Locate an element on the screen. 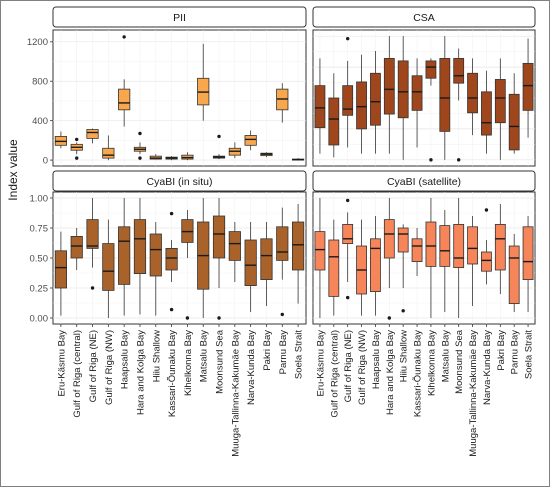 This screenshot has height=492, width=550. panel-title: CyaBI (in situ) is located at coordinates (180, 182).